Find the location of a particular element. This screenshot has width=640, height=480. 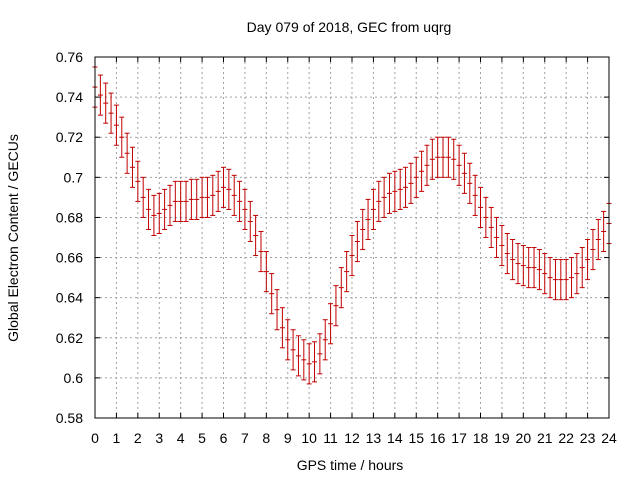

x-tick-label: 11 is located at coordinates (330, 438).